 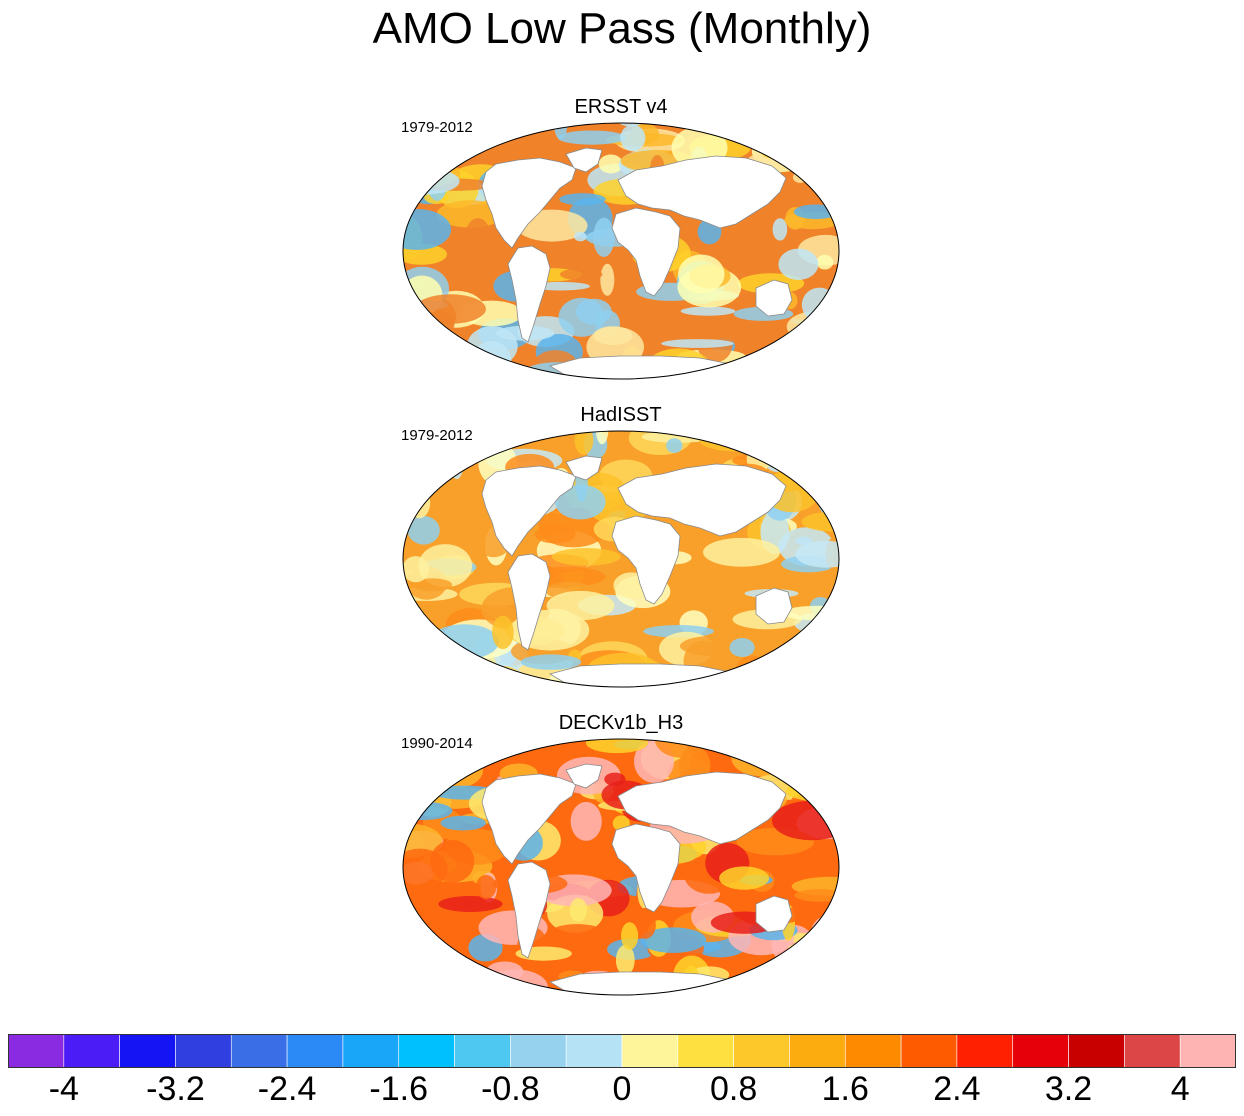 I want to click on panel-title: ERSST v4, so click(x=621, y=107).